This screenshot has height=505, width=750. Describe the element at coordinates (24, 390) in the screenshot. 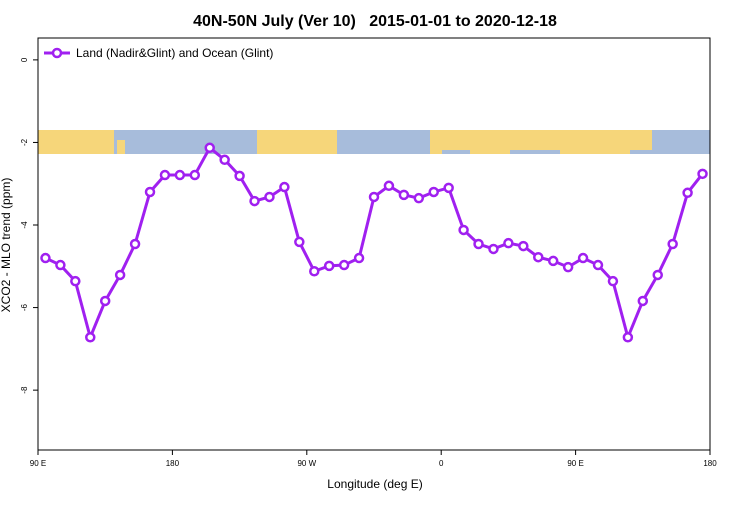

I see `y-tick-label: -8` at that location.